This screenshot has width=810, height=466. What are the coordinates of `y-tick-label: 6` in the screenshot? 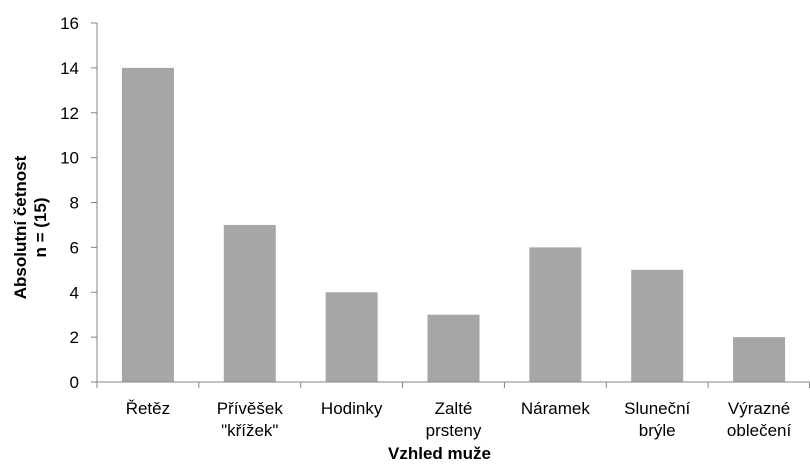 It's located at (74, 247).